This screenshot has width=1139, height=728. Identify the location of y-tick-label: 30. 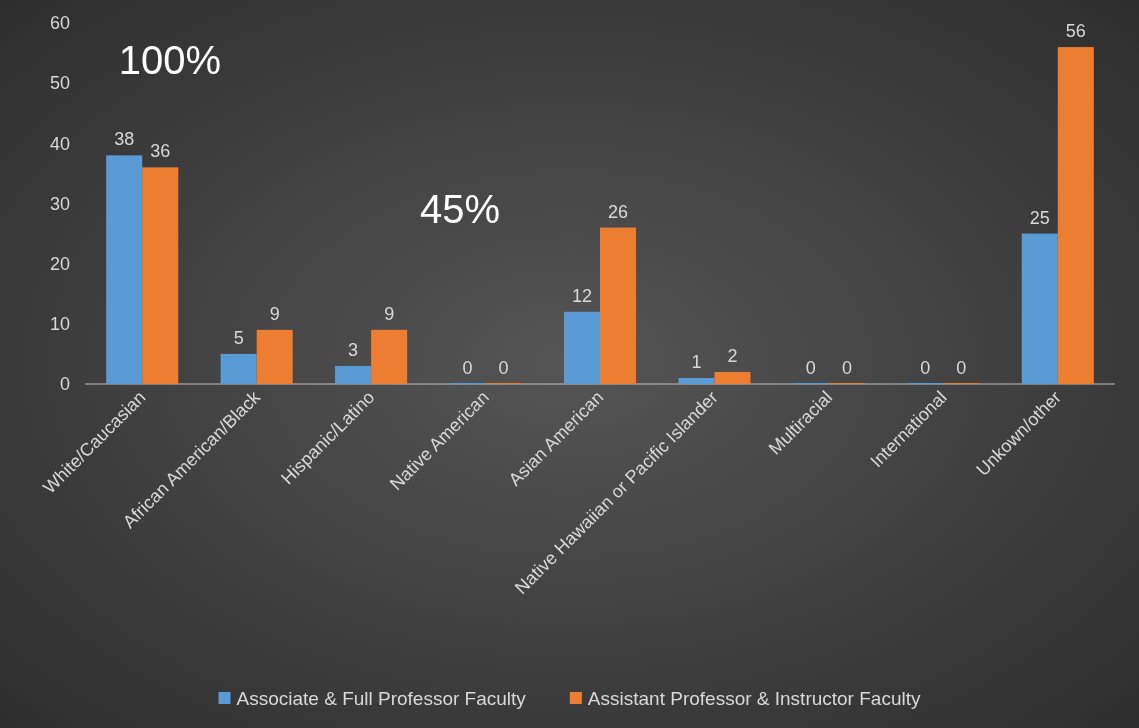
(59, 203).